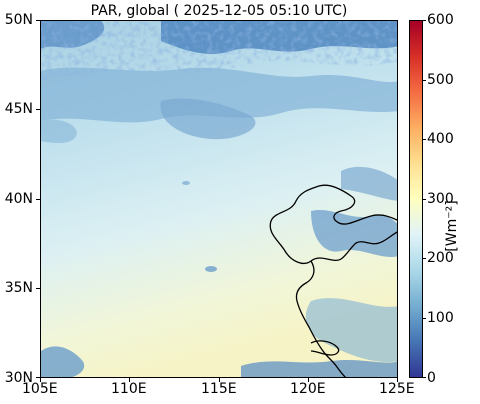  I want to click on lon-tick-label: 120E, so click(308, 389).